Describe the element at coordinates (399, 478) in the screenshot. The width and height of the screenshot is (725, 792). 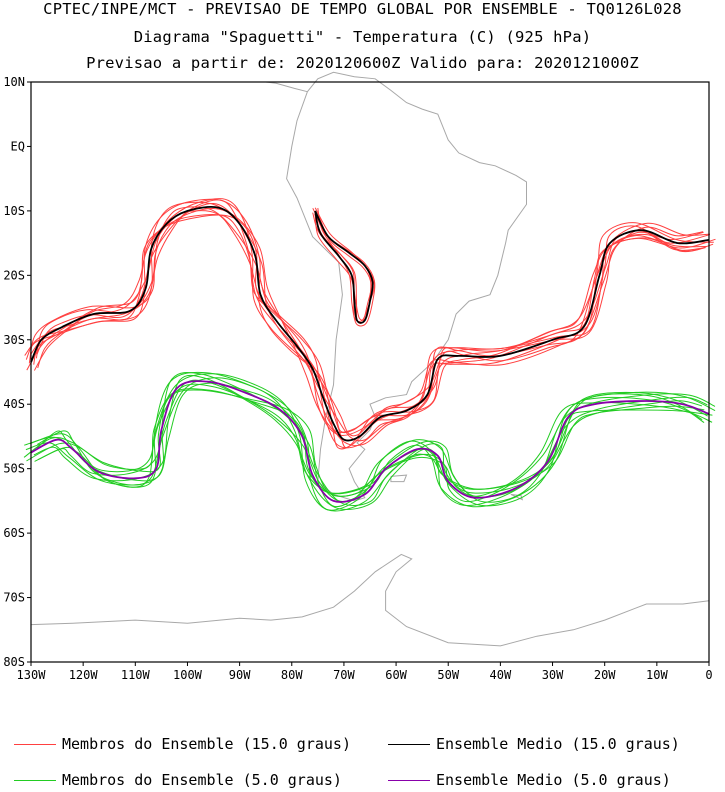
I see `coastline-falklands` at that location.